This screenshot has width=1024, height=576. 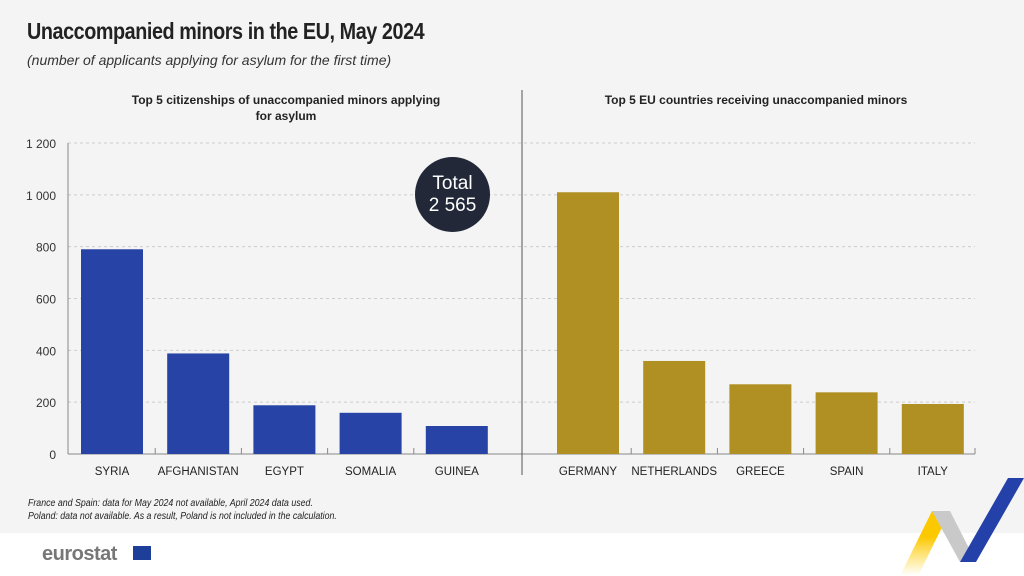 I want to click on y-tick-label: 800, so click(x=46, y=248).